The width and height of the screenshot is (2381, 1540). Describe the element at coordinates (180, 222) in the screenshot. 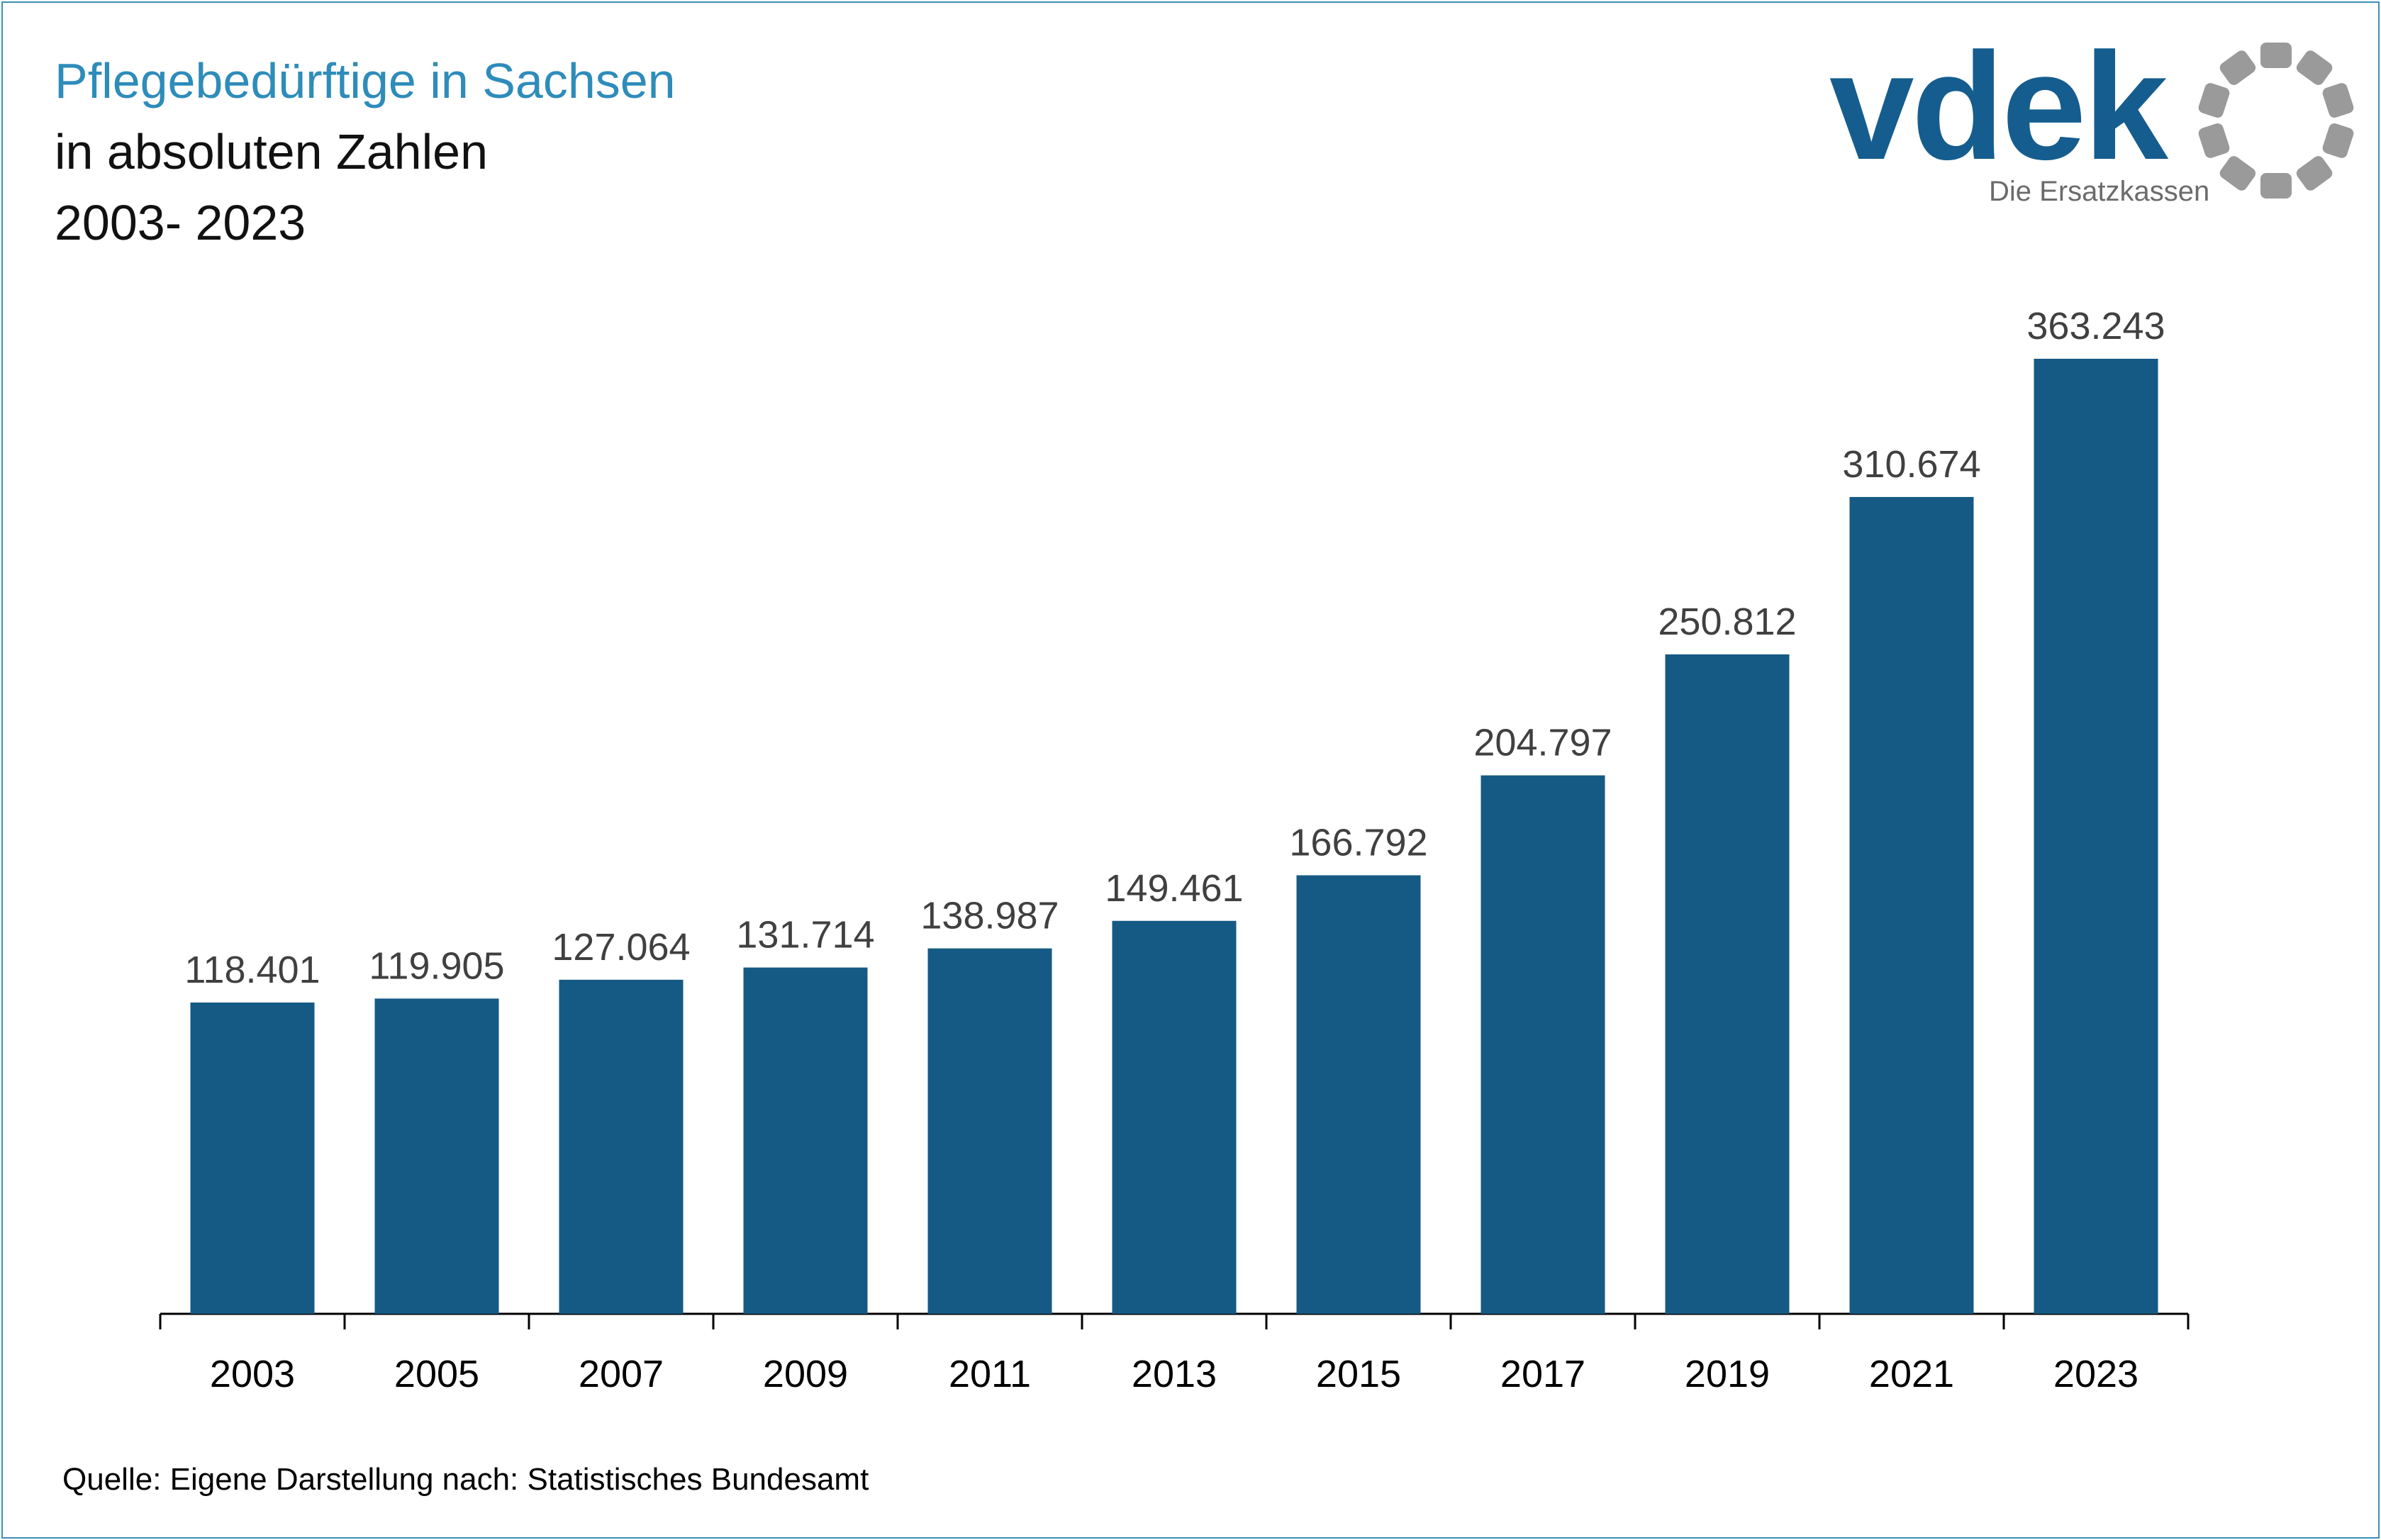

I see `chart-year-range: 2003- 2023` at that location.